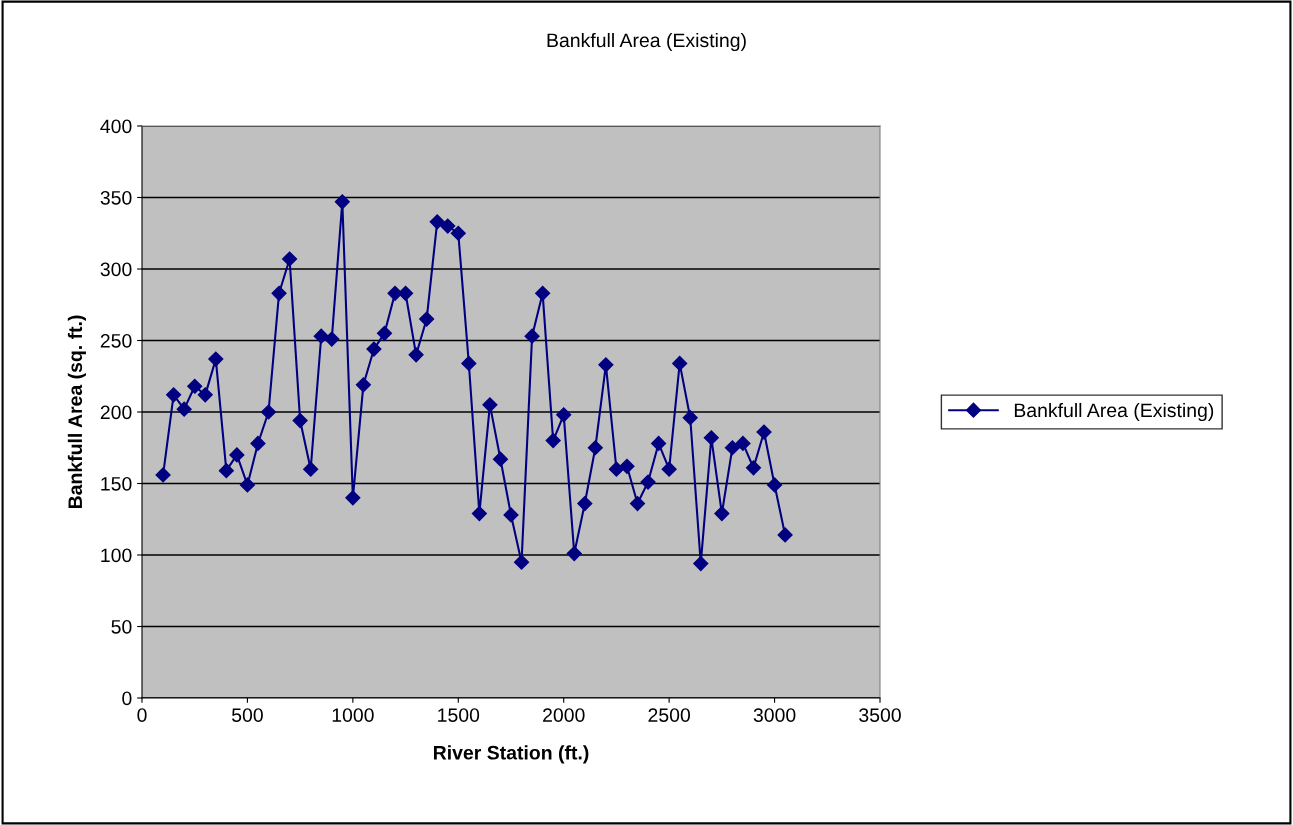  What do you see at coordinates (116, 555) in the screenshot?
I see `y-tick-label: 100` at bounding box center [116, 555].